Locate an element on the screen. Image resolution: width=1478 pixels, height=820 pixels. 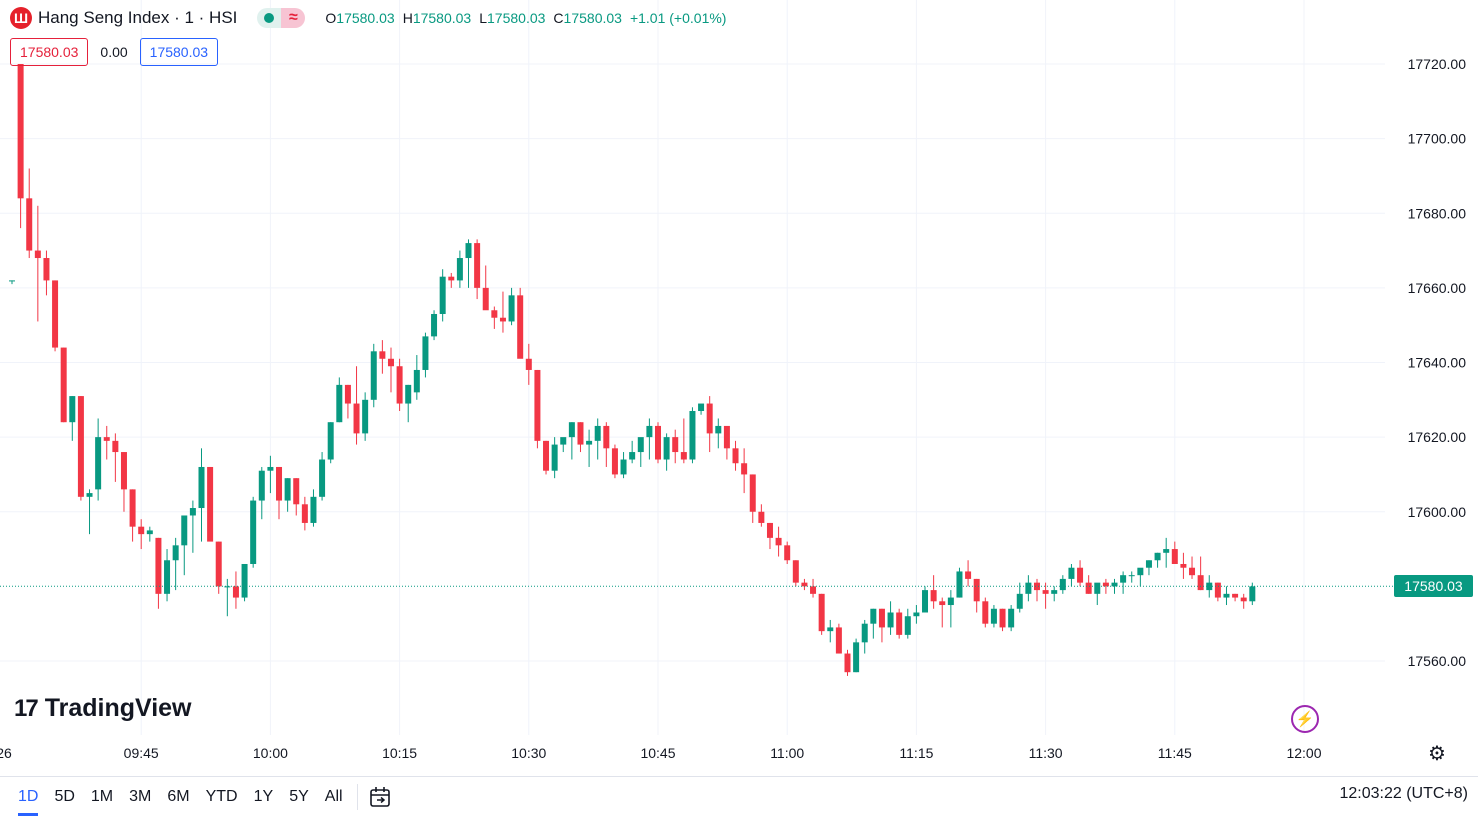
y-tick-label: 17660.00 is located at coordinates (1437, 288).